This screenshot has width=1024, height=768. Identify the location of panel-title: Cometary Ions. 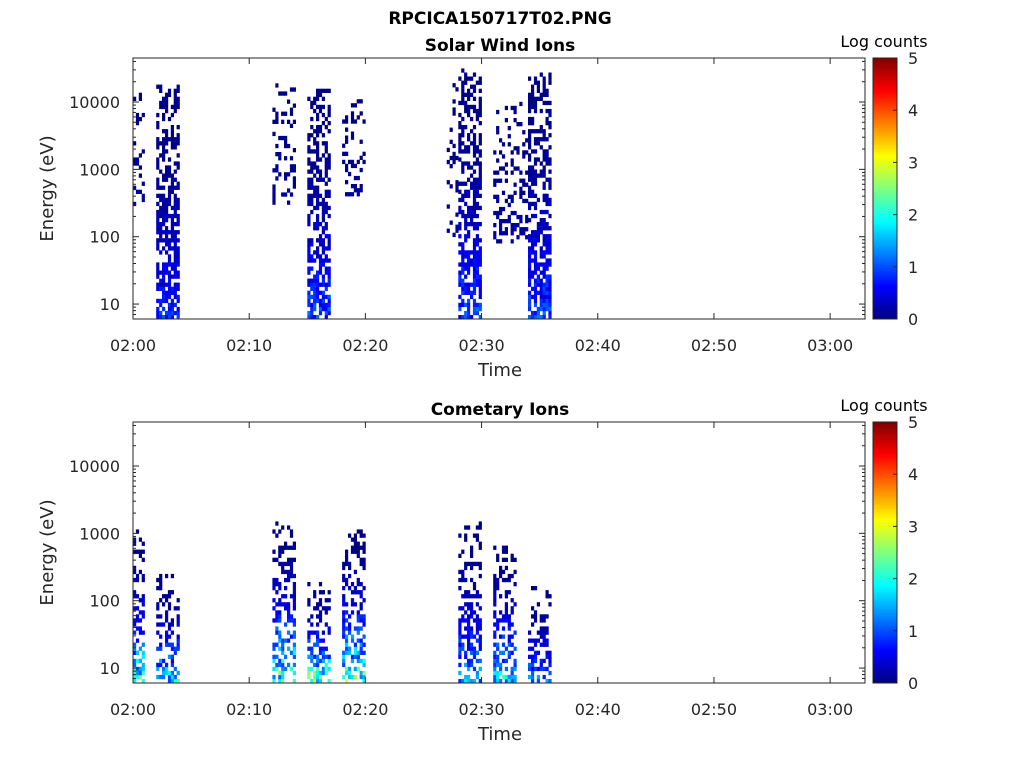
(500, 410).